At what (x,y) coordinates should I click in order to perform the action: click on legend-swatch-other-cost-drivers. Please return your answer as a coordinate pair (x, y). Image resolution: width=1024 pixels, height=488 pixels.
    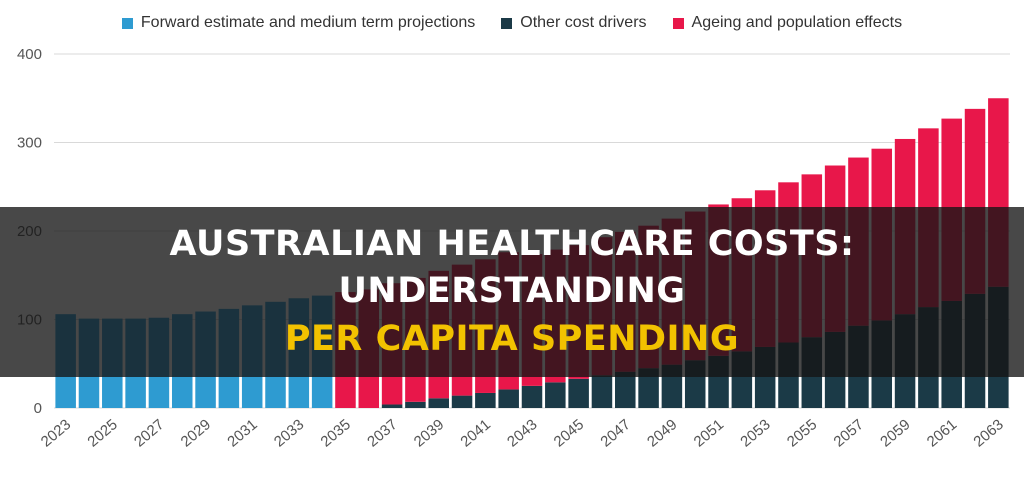
    Looking at the image, I should click on (507, 23).